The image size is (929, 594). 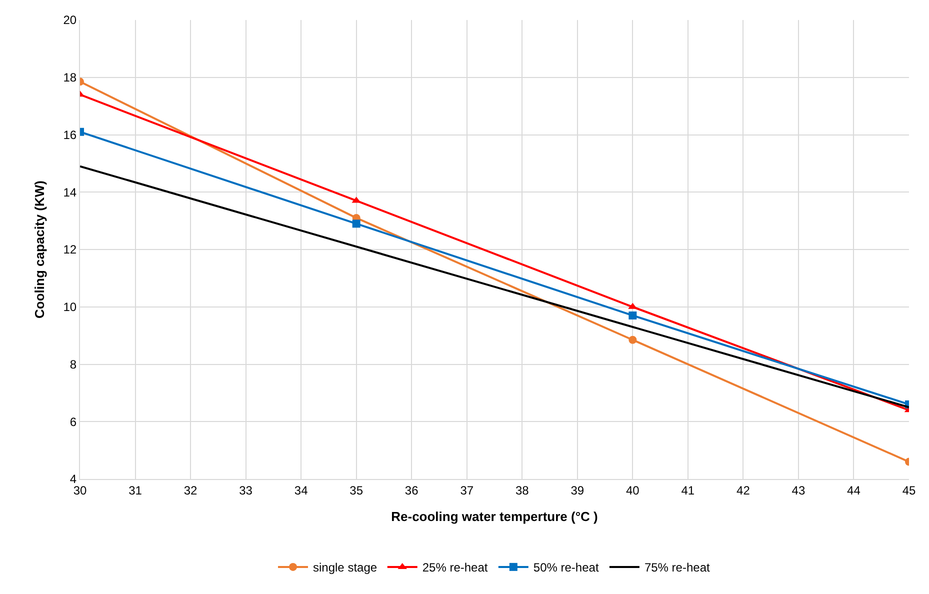 I want to click on y-tick-label: 16, so click(x=70, y=135).